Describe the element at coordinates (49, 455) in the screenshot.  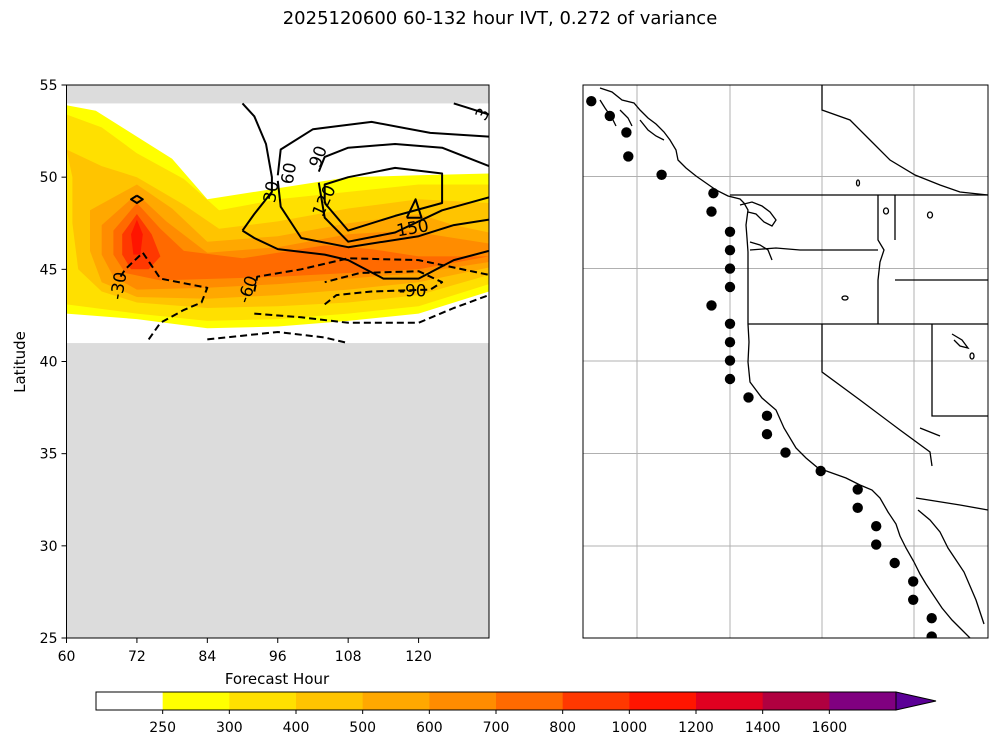
I see `y-tick-label: 35` at that location.